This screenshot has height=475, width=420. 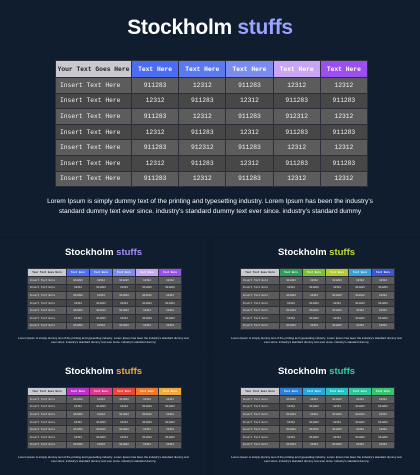 What do you see at coordinates (265, 27) in the screenshot?
I see `title-accent: stuffs` at bounding box center [265, 27].